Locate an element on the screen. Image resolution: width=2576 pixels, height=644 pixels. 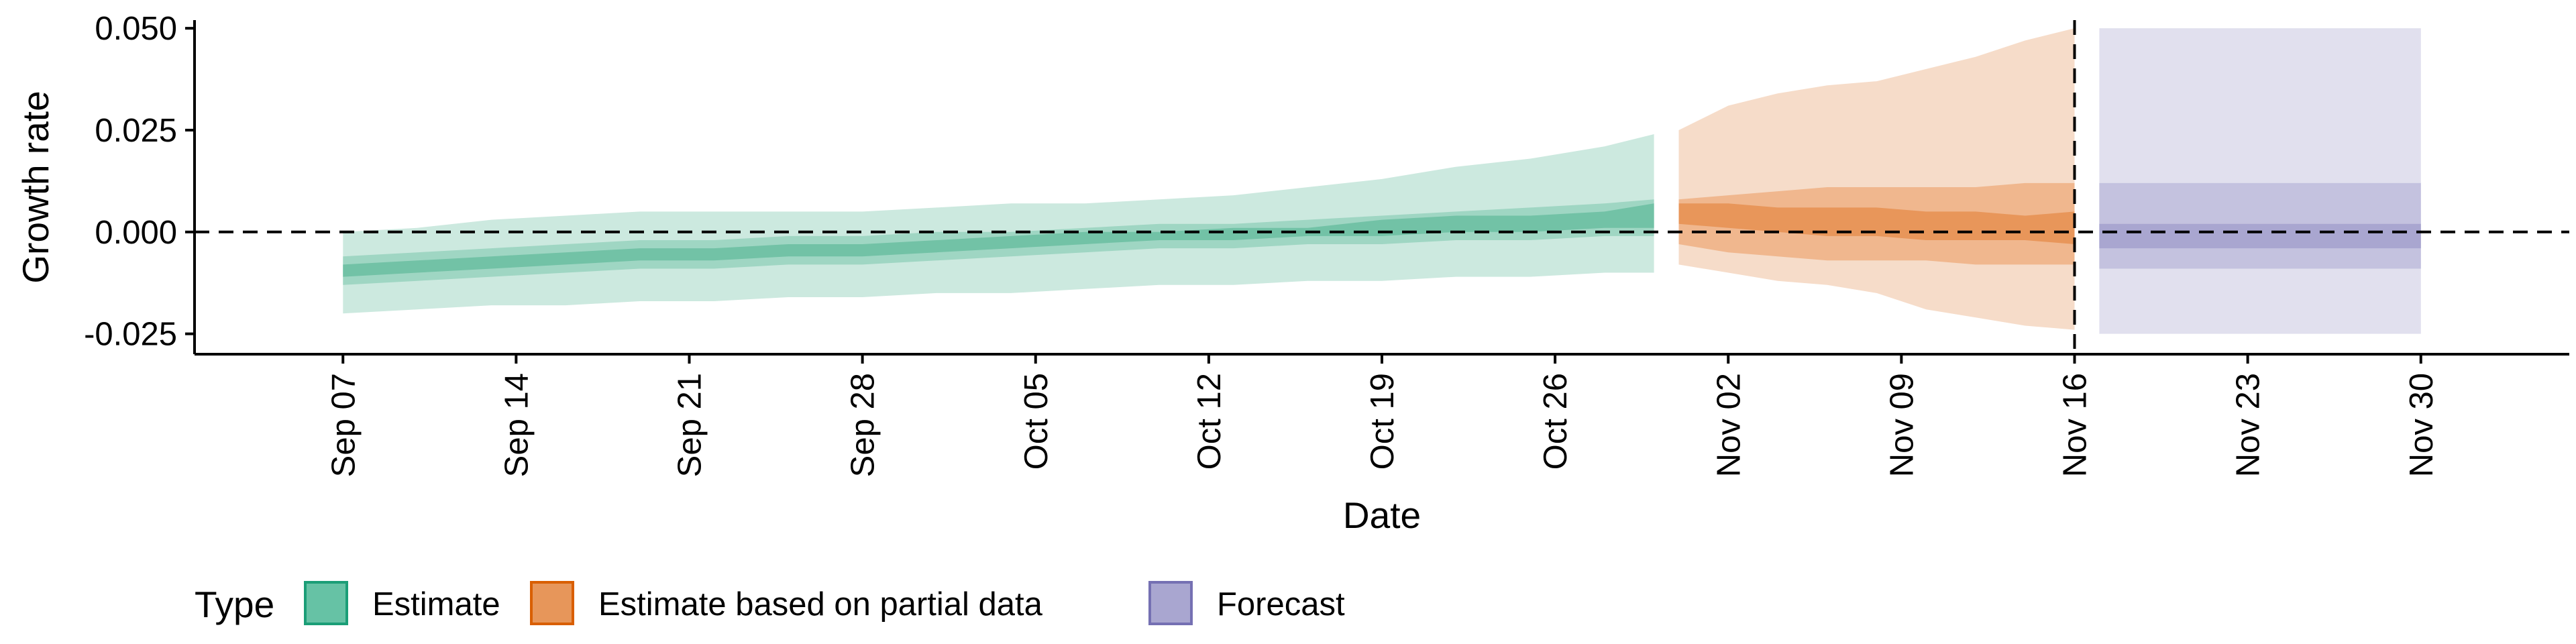
x-tick-label: Sep 14 is located at coordinates (516, 425).